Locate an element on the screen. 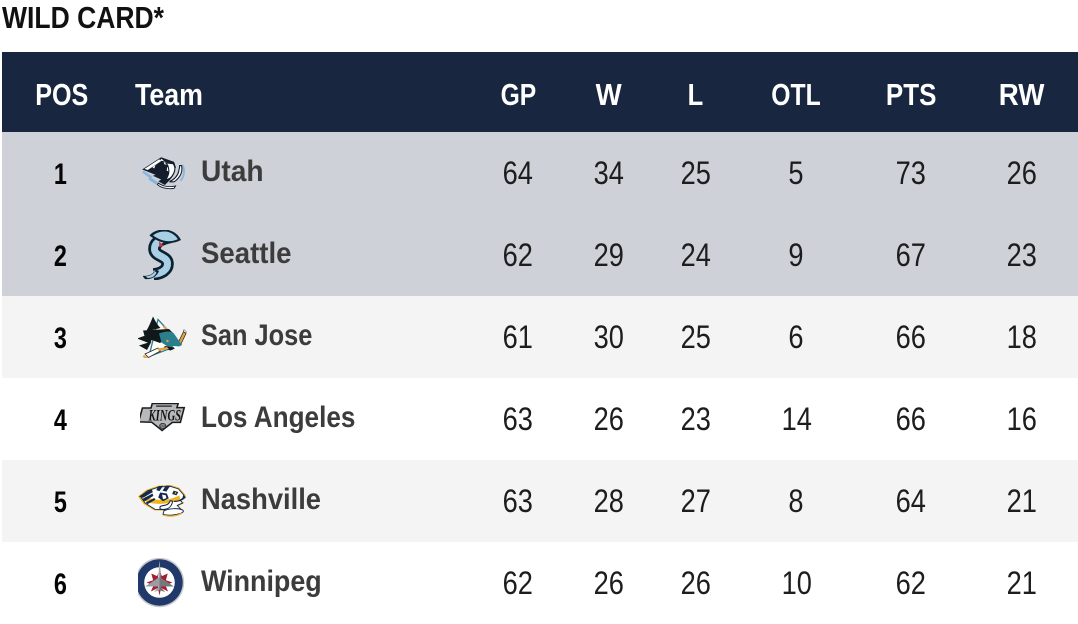  svg-text: KINGS is located at coordinates (163, 414).